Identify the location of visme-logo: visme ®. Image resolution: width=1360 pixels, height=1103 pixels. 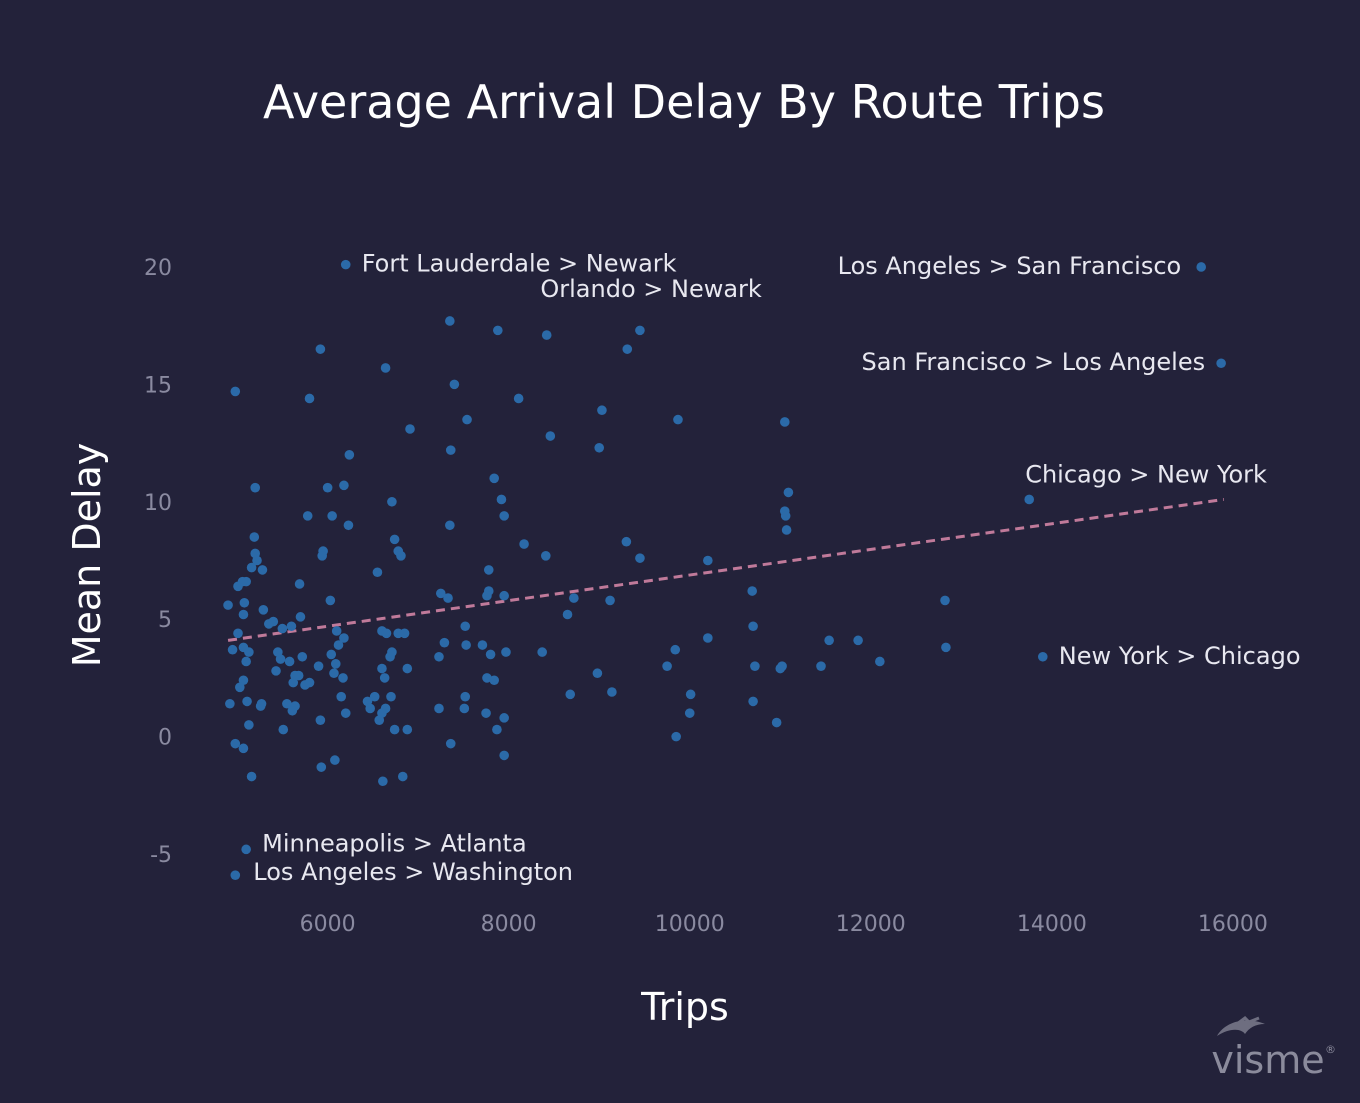
(1273, 1049).